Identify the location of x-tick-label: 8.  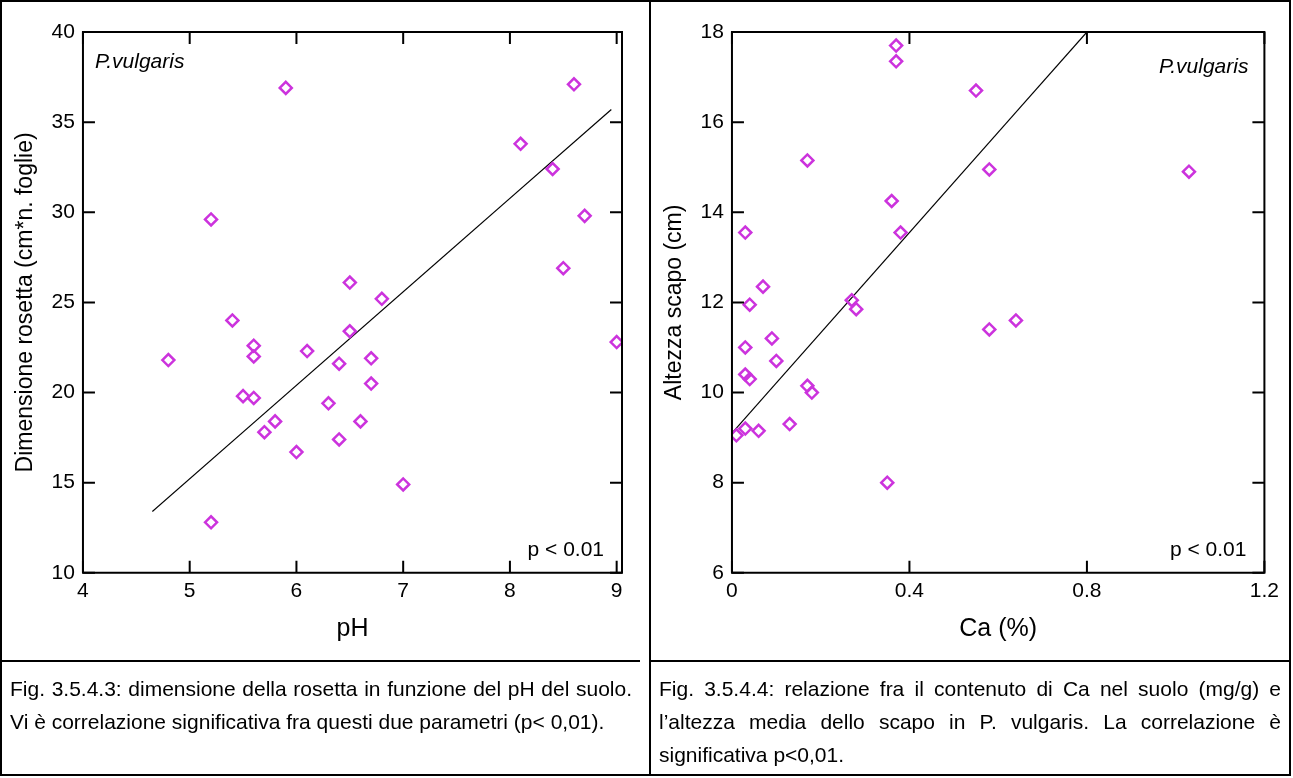
(510, 590).